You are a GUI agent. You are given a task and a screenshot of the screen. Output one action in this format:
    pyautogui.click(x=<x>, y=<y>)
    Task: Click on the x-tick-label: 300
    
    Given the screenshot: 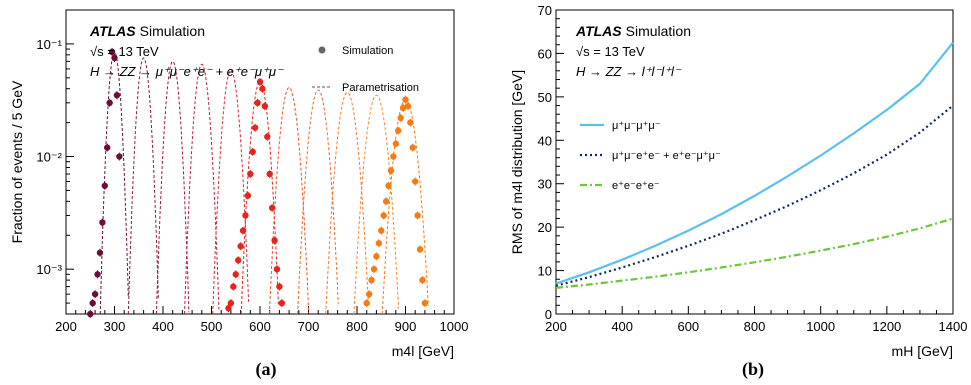 What is the action you would take?
    pyautogui.click(x=115, y=326)
    